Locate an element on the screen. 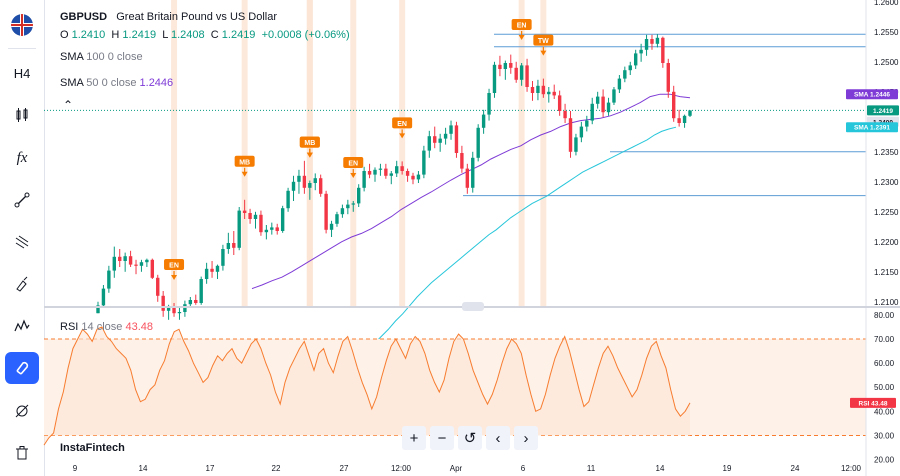  hide-drawings-button is located at coordinates (22, 411).